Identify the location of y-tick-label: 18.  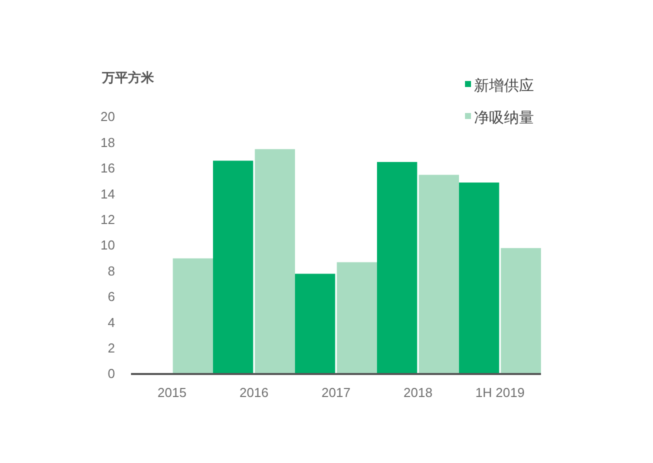
(107, 142).